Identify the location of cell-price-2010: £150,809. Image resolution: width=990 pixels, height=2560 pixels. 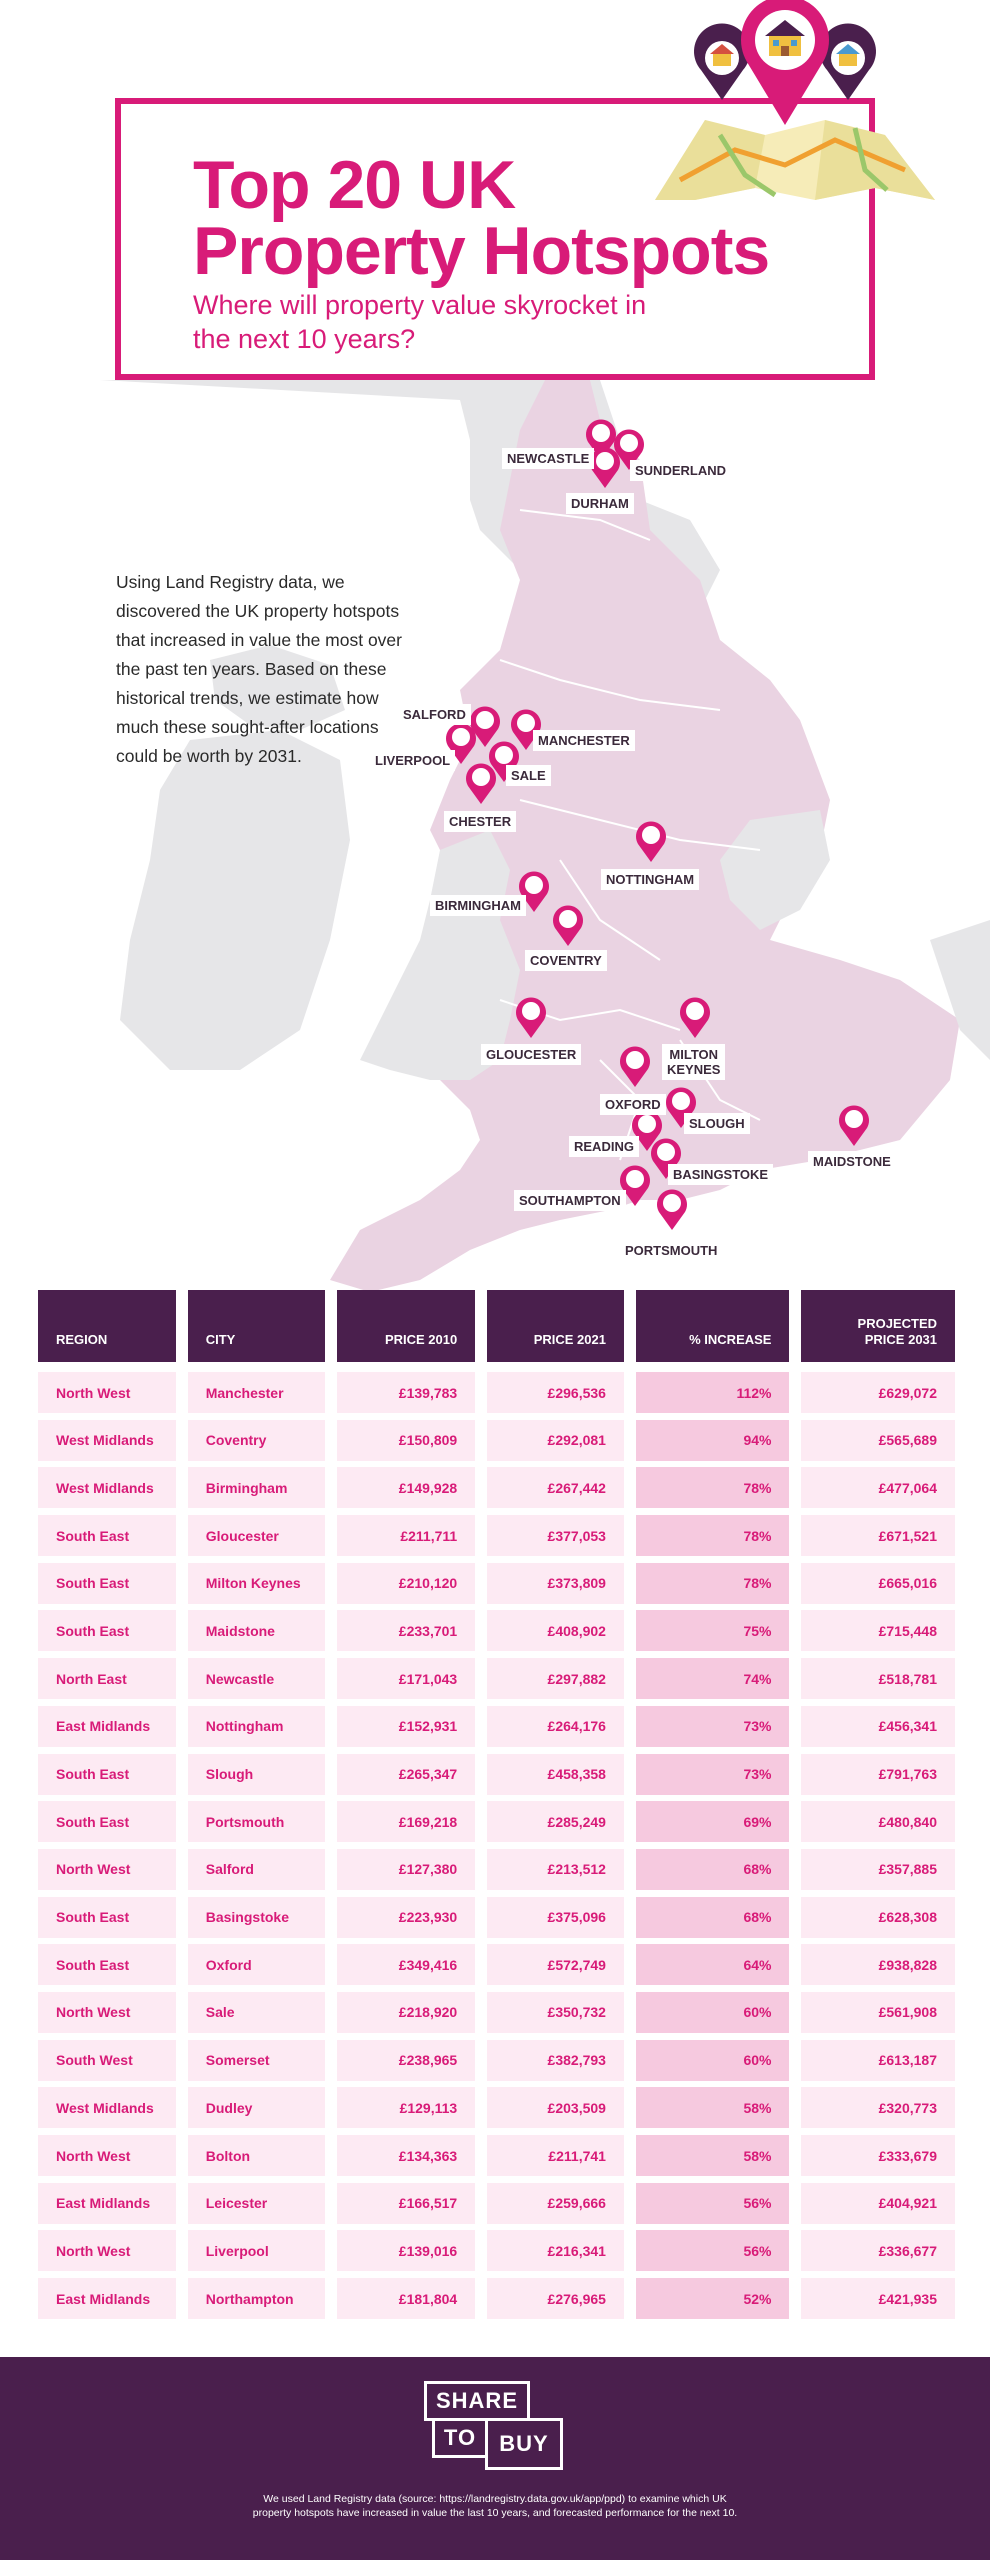
(406, 1440).